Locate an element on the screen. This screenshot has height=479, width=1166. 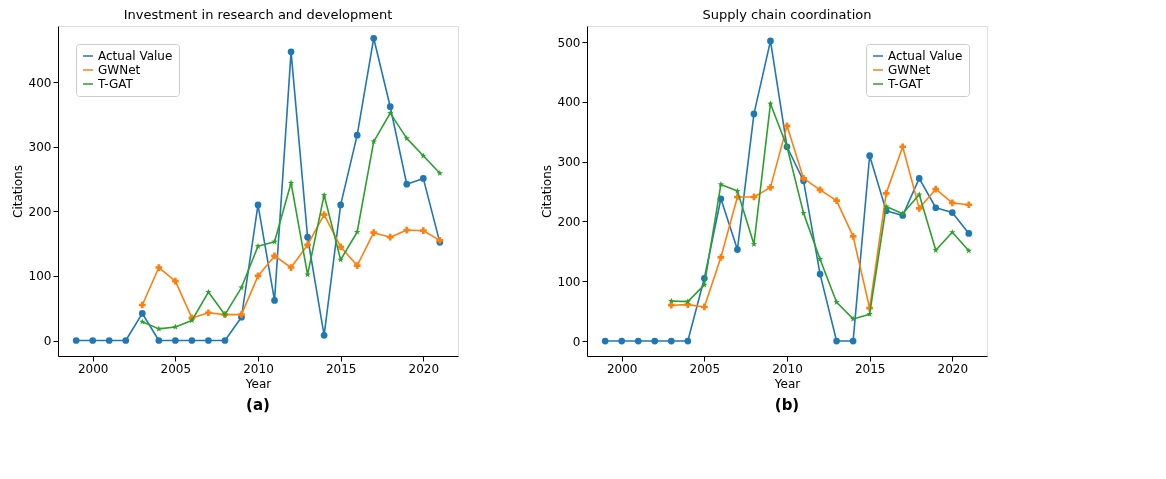
text: (a) is located at coordinates (258, 405).